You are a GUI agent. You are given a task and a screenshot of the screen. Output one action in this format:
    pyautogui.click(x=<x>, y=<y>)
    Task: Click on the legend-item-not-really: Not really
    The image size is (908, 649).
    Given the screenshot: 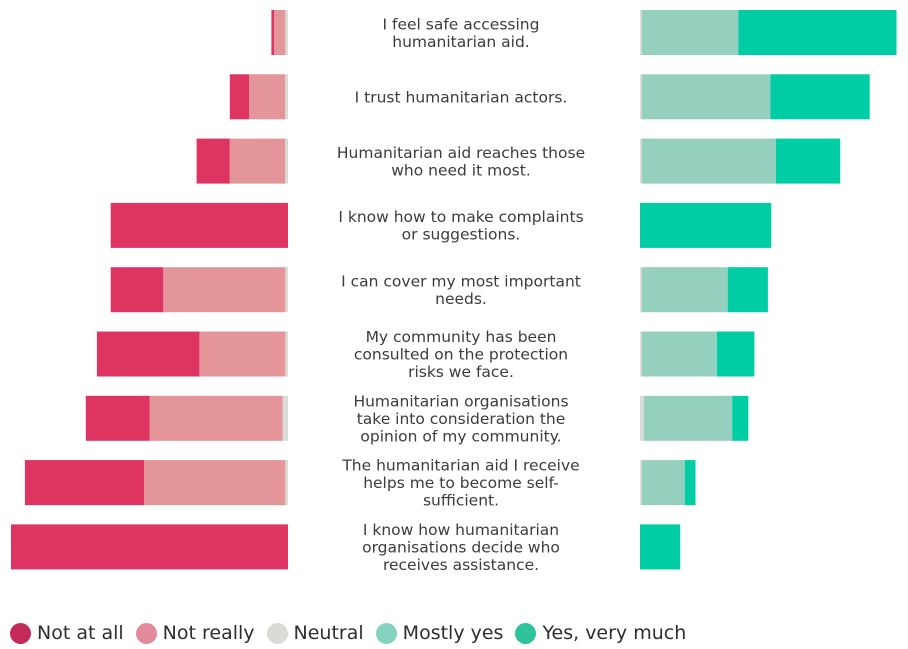 What is the action you would take?
    pyautogui.click(x=195, y=633)
    